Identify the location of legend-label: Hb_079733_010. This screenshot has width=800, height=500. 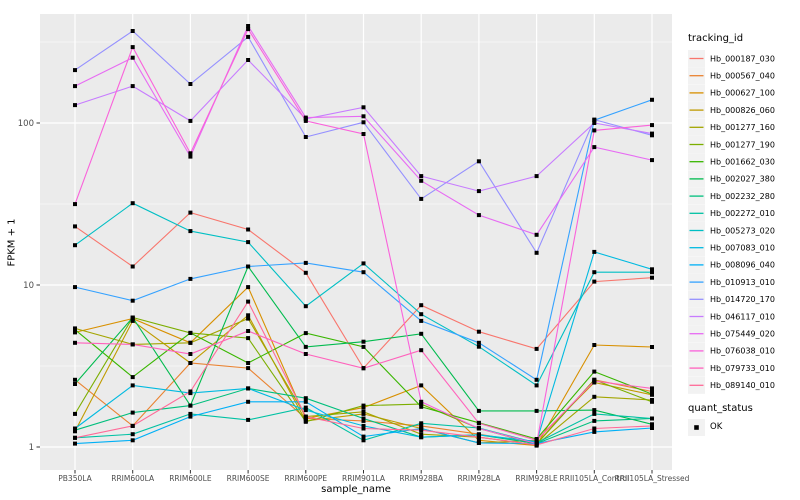
(742, 368).